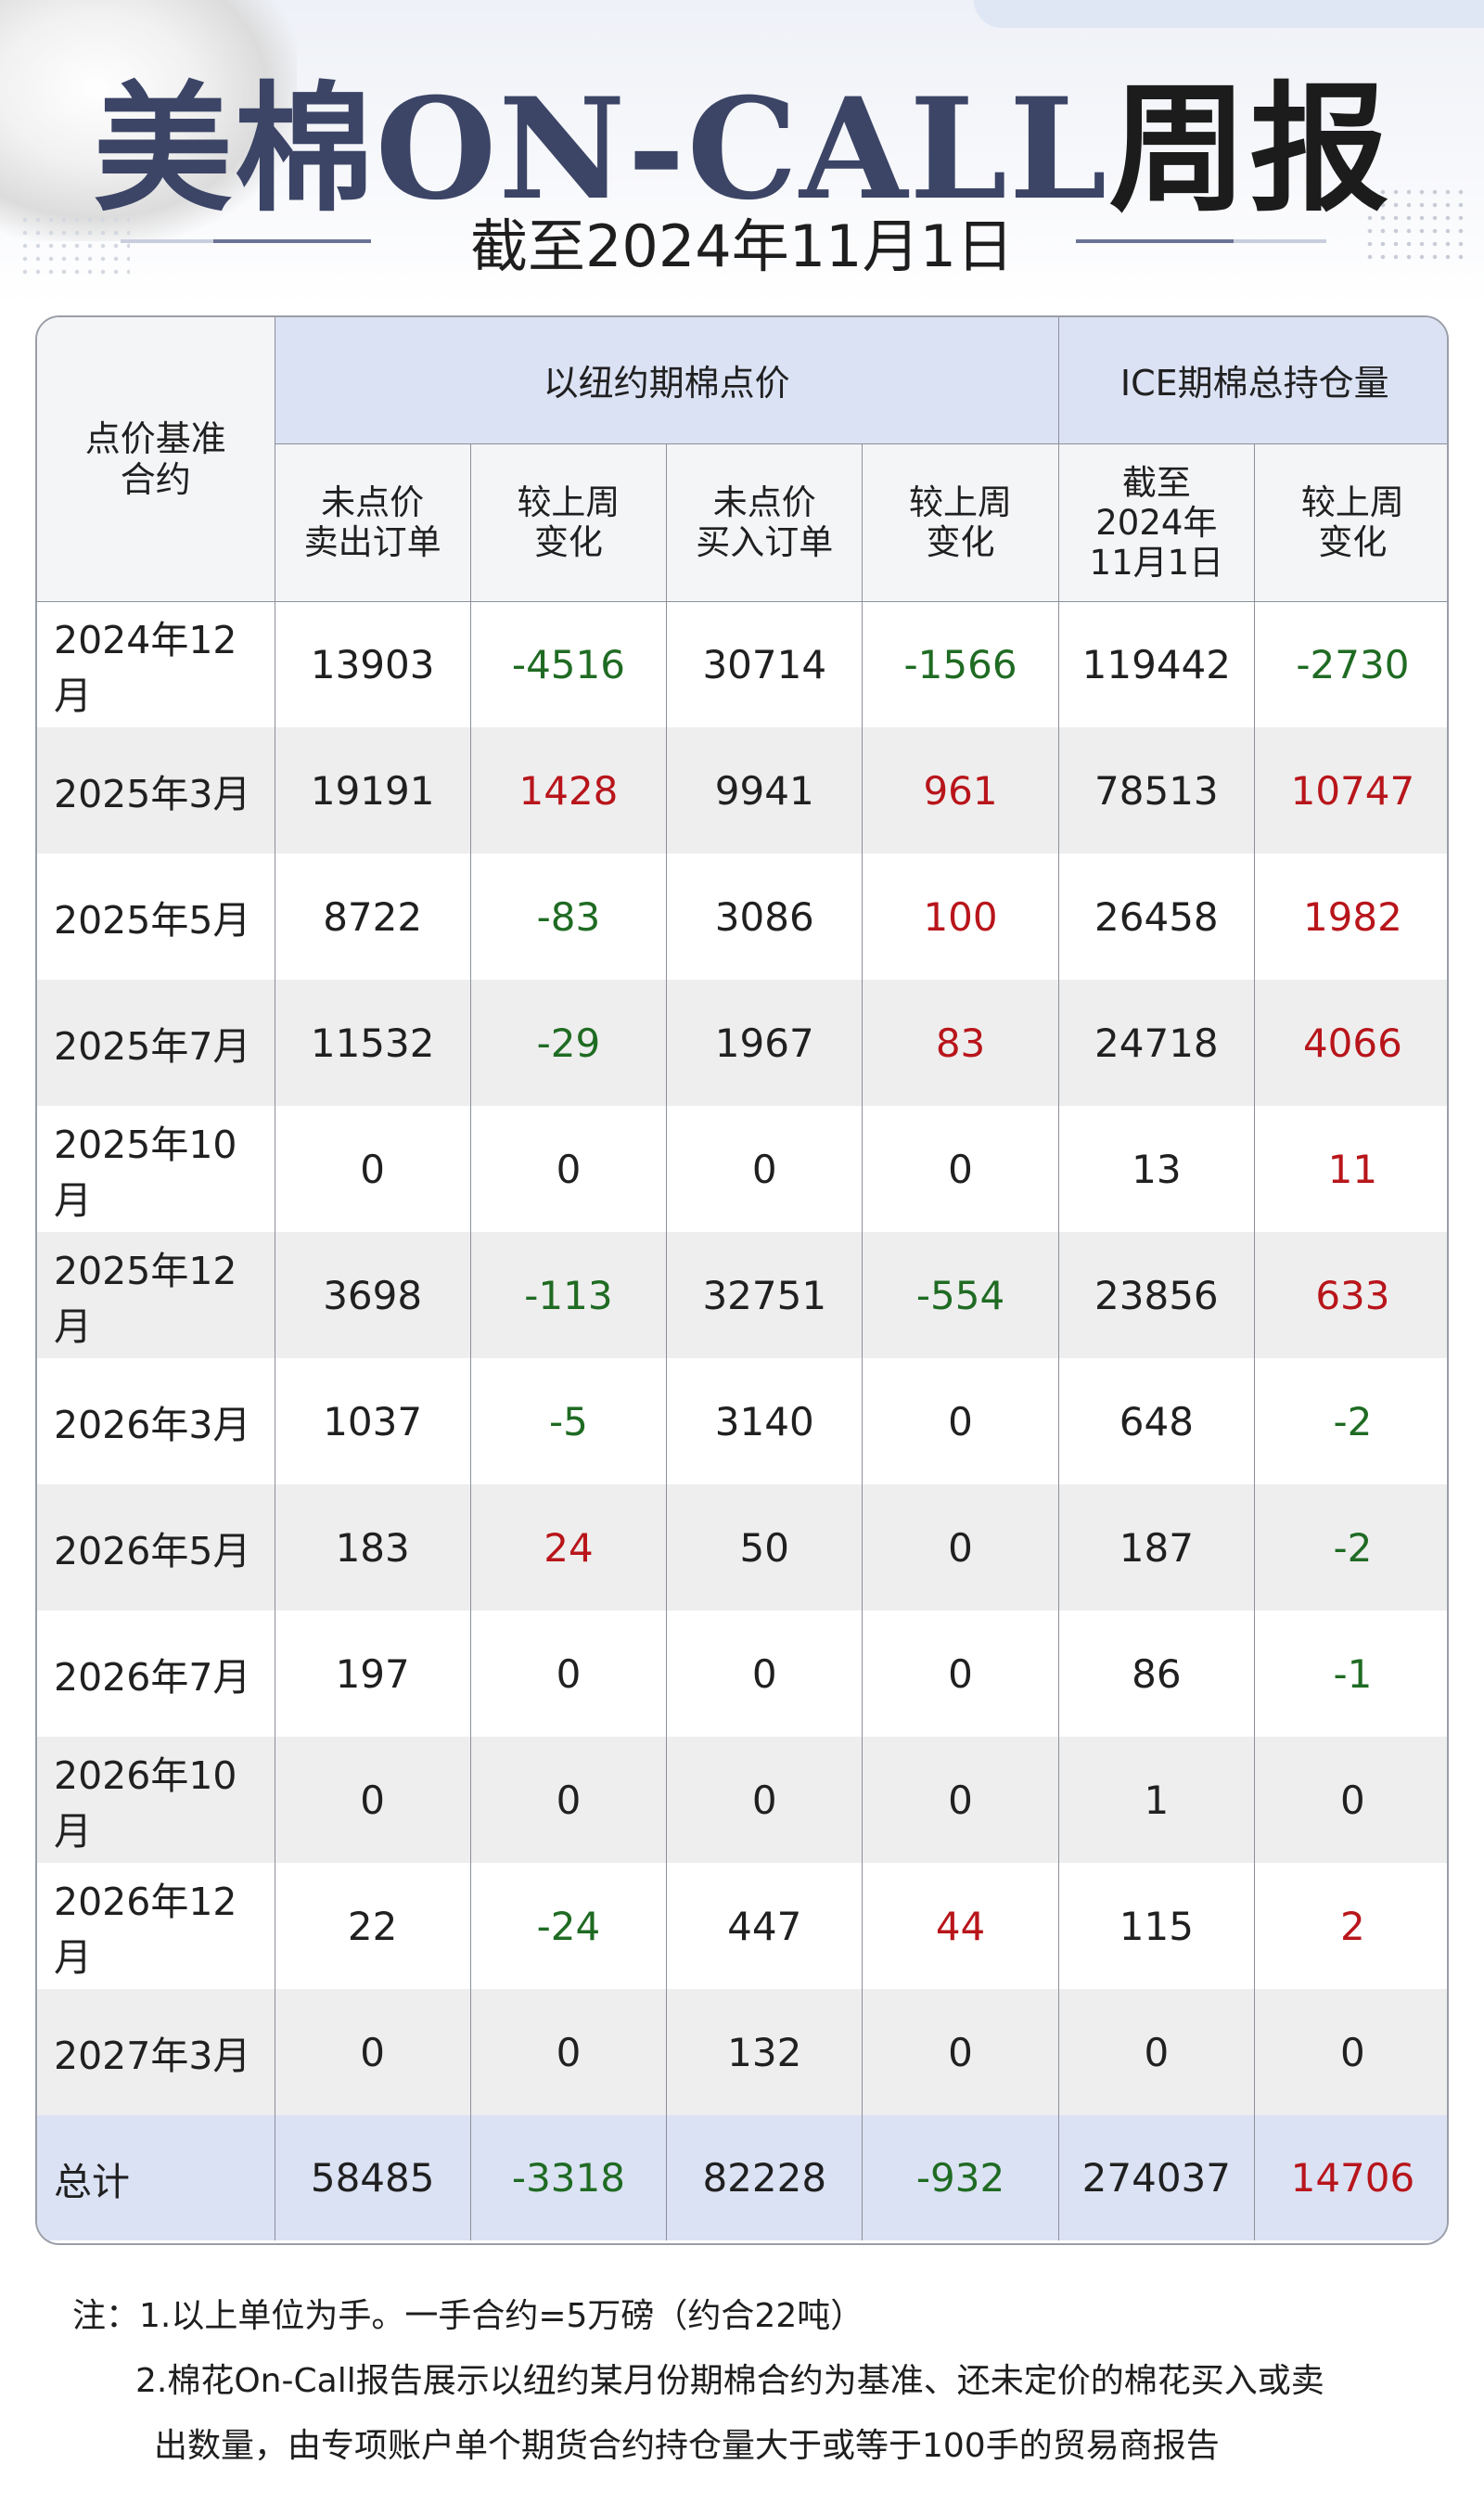  What do you see at coordinates (373, 1926) in the screenshot?
I see `value-cell: 22` at bounding box center [373, 1926].